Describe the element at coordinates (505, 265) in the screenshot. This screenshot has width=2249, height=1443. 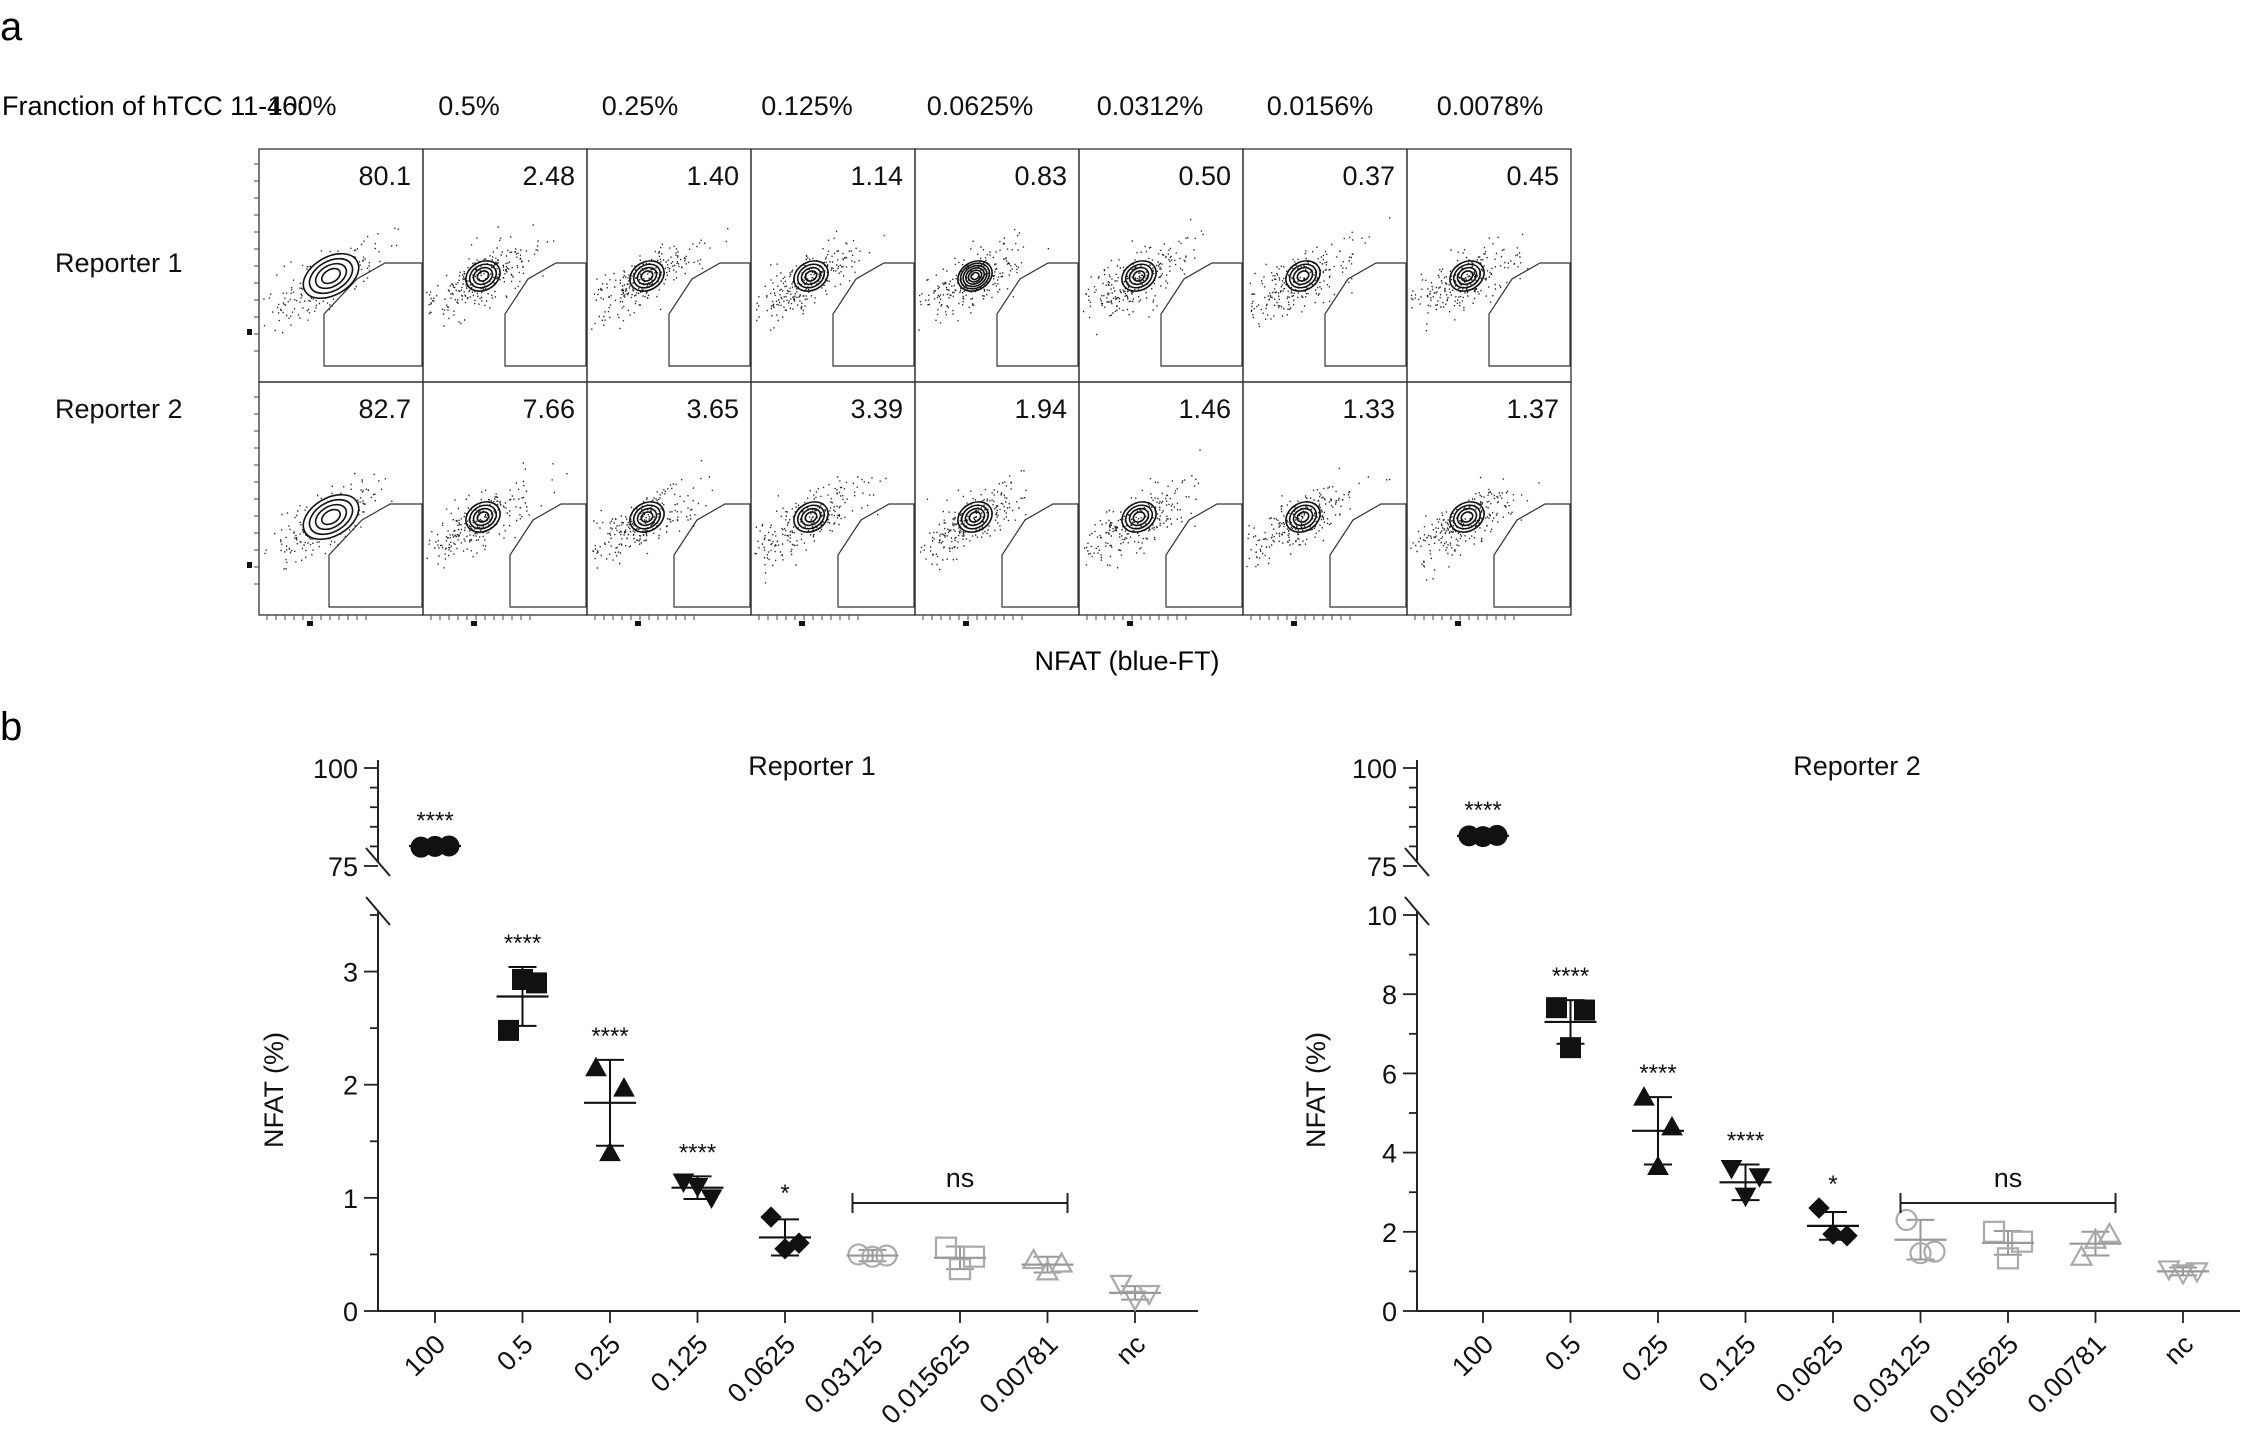
I see `flow-plot-cell: 2.48` at that location.